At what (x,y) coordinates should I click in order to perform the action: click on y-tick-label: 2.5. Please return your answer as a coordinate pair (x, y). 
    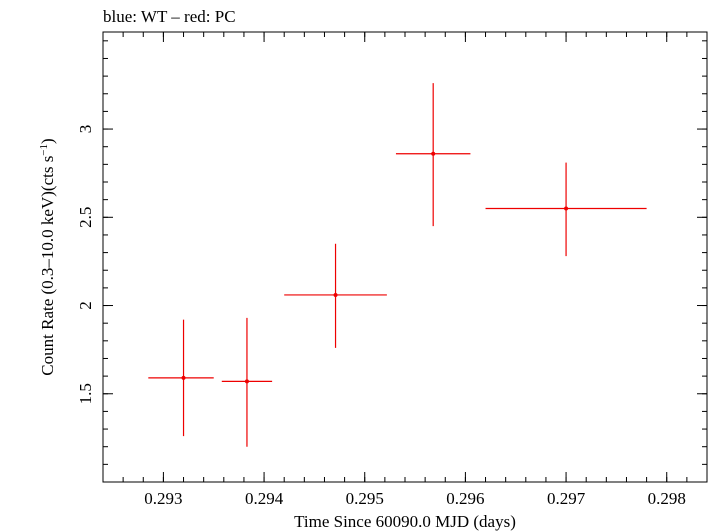
    Looking at the image, I should click on (85, 217).